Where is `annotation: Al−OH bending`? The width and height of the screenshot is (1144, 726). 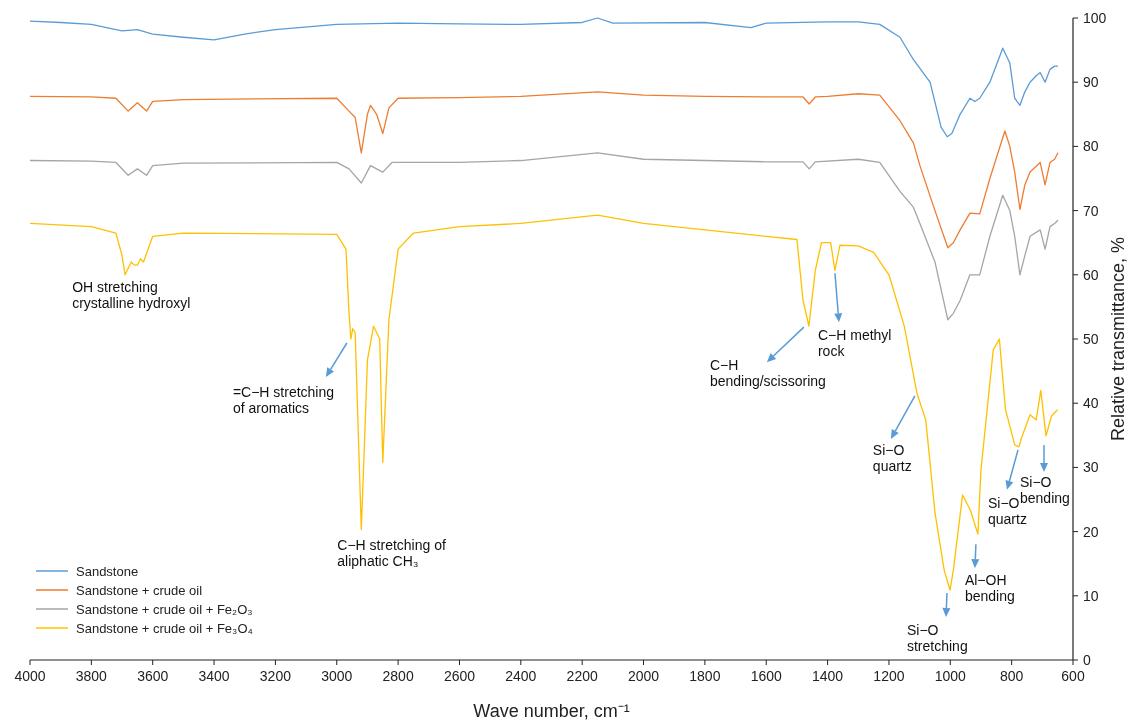
annotation: Al−OH bending is located at coordinates (989, 588).